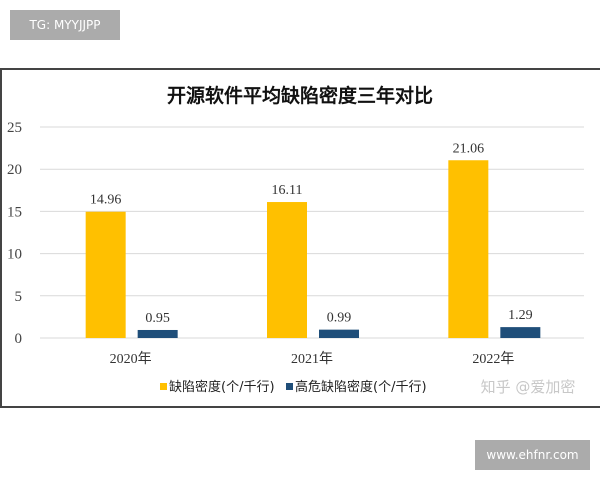 Image resolution: width=600 pixels, height=480 pixels. What do you see at coordinates (222, 387) in the screenshot?
I see `legend-label: 缺陷密度(个/千行)` at bounding box center [222, 387].